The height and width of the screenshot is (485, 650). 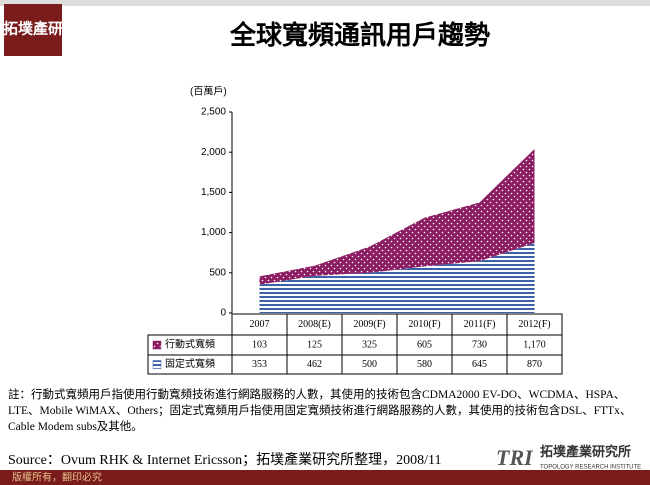 I want to click on table-value: 1,170, so click(x=534, y=344).